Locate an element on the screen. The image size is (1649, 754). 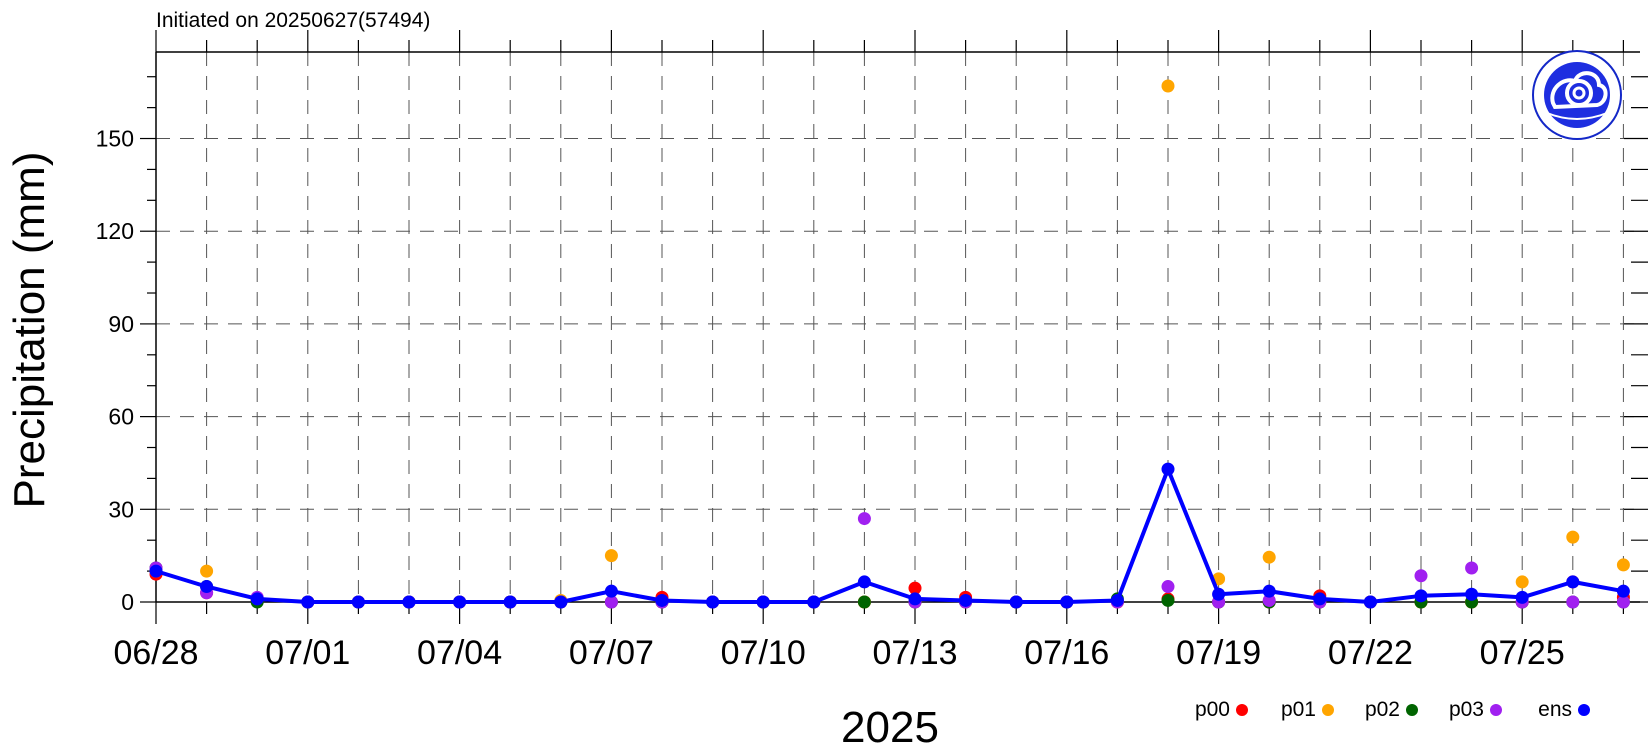
x-tick-label: 06/28 is located at coordinates (155, 653).